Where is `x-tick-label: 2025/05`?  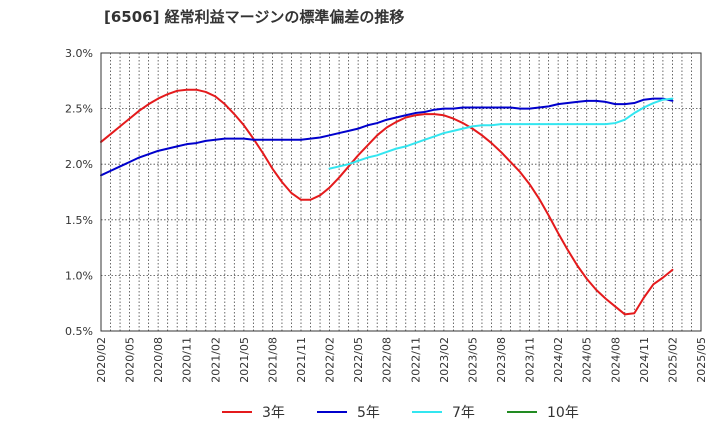 x-tick-label: 2025/05 is located at coordinates (701, 360).